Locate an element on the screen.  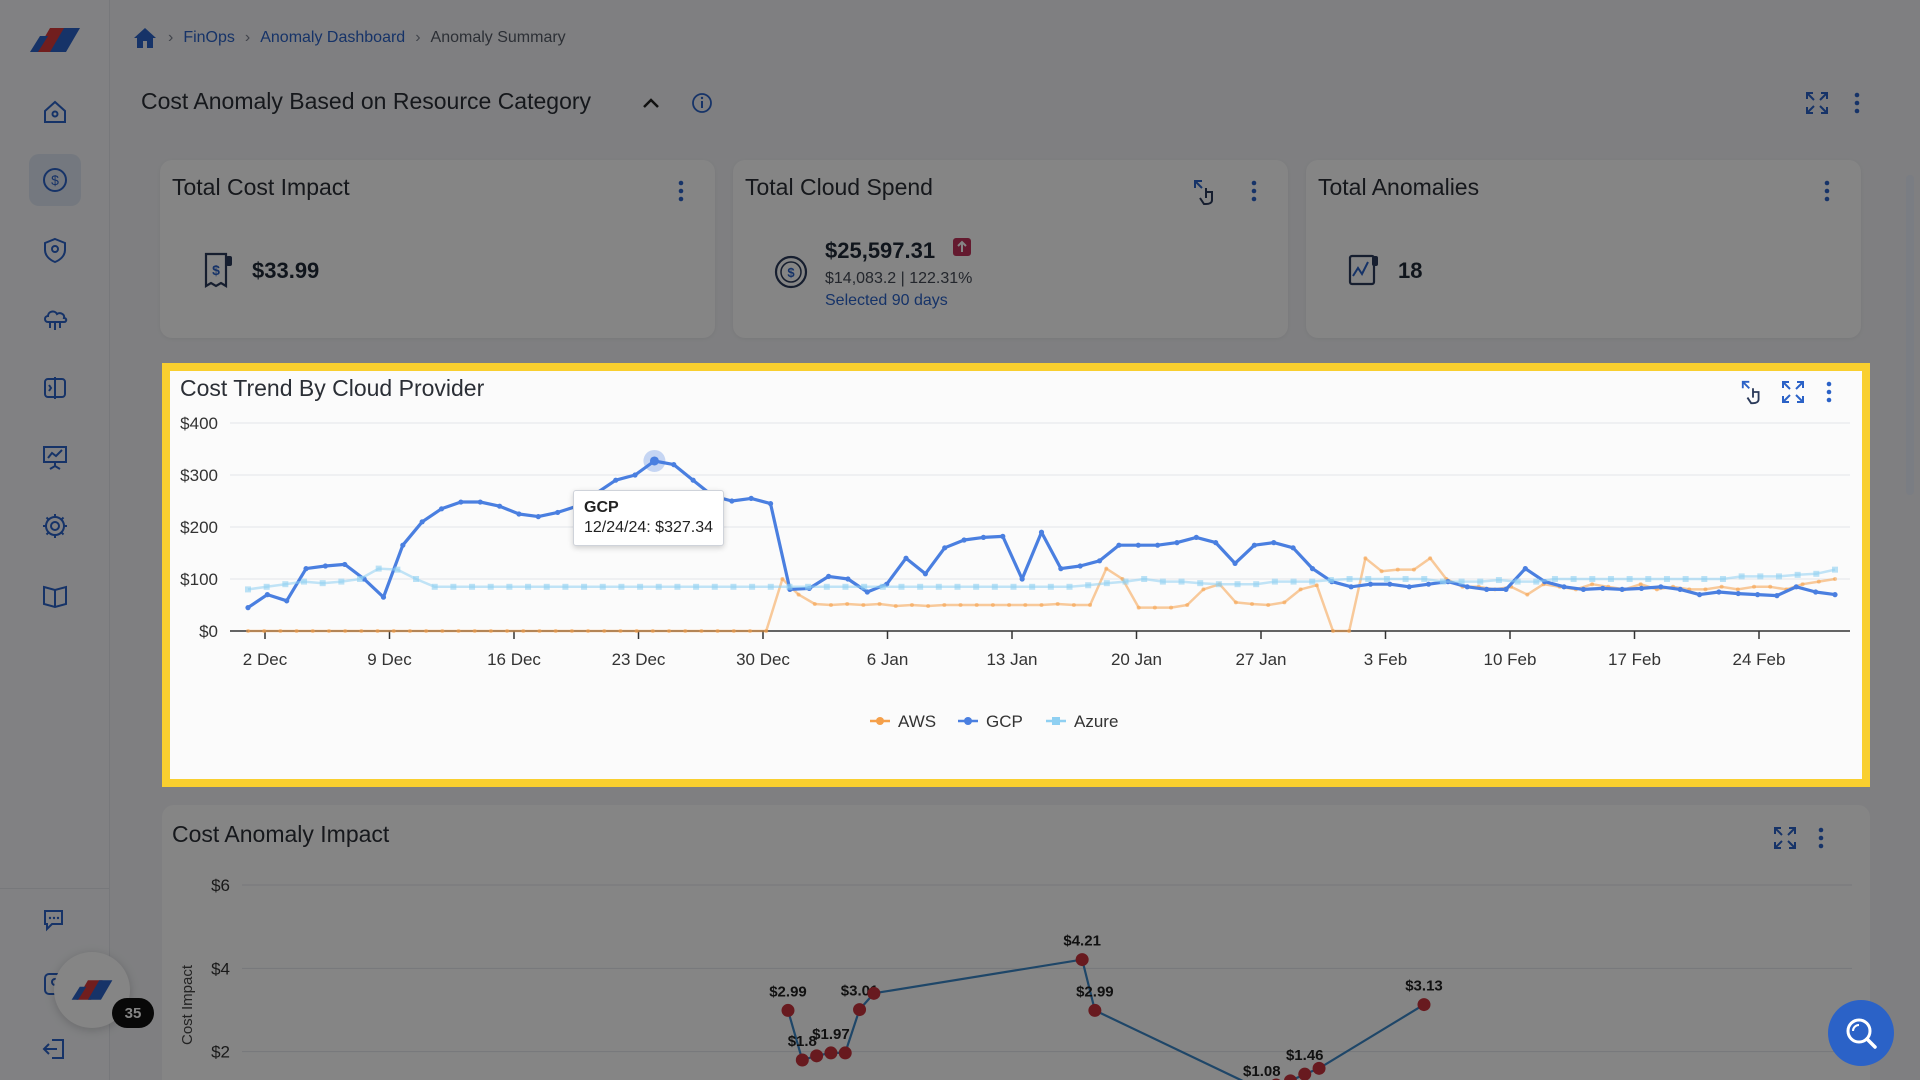
compare-icon is located at coordinates (55, 388).